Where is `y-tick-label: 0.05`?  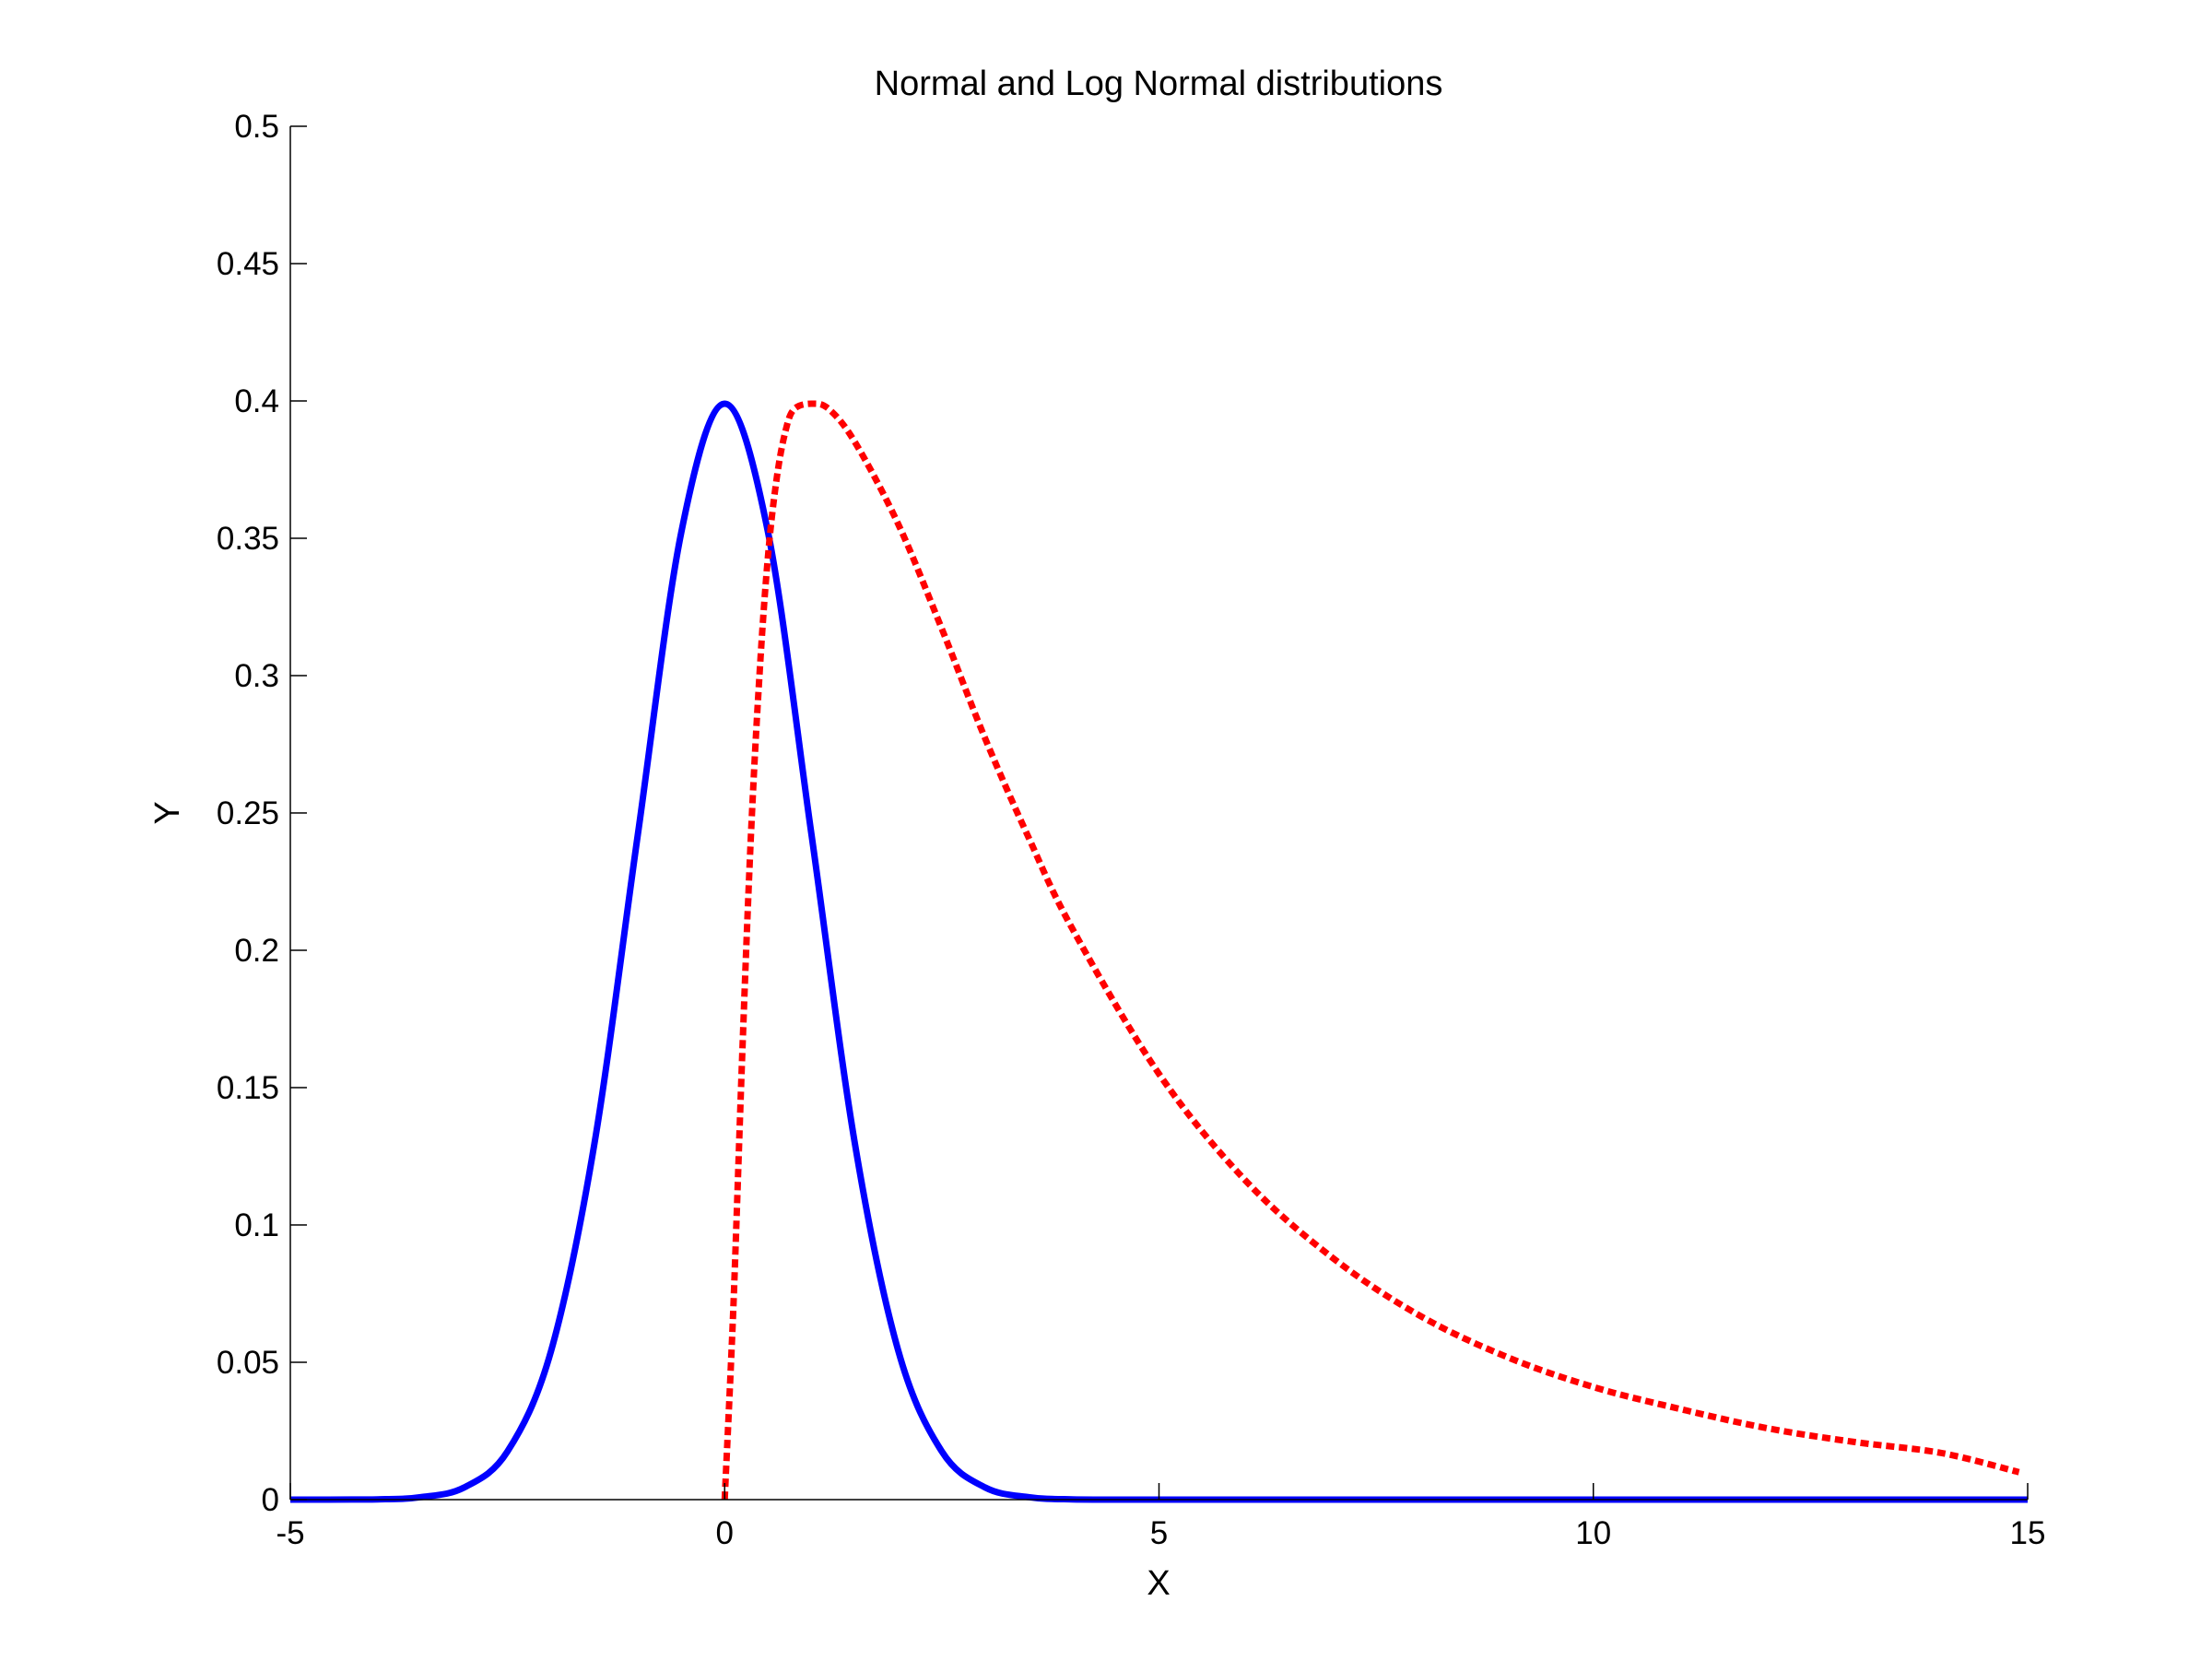
y-tick-label: 0.05 is located at coordinates (248, 1363).